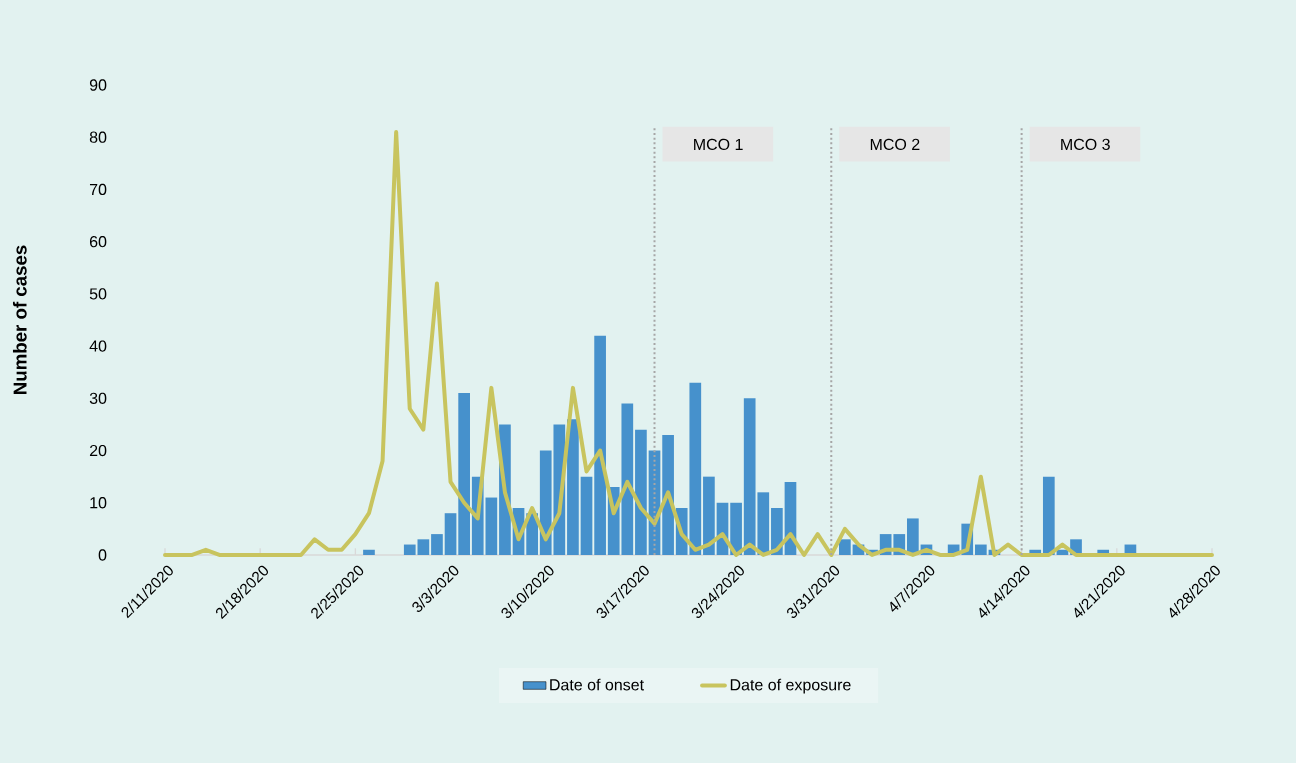 The width and height of the screenshot is (1296, 763). Describe the element at coordinates (98, 137) in the screenshot. I see `y-tick-label: 80` at that location.